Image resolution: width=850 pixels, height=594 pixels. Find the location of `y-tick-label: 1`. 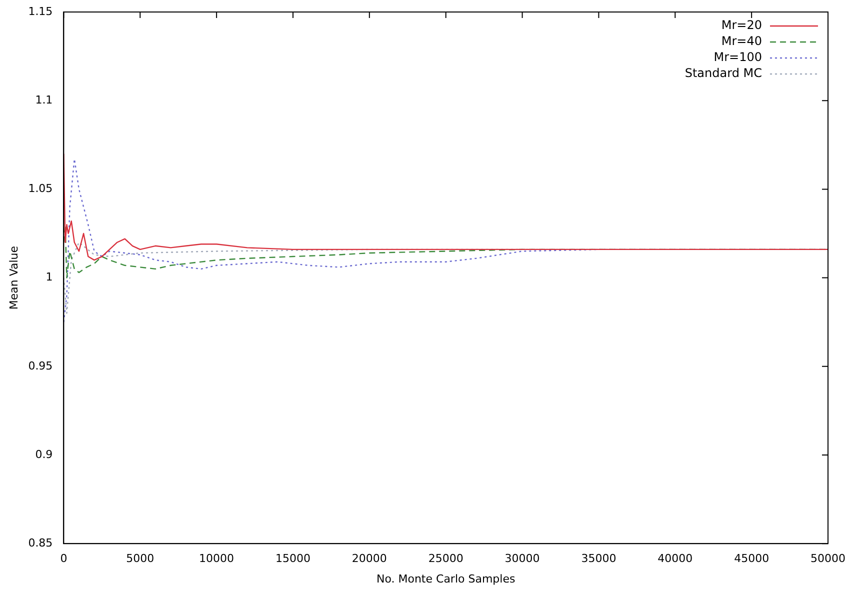

y-tick-label: 1 is located at coordinates (49, 277).